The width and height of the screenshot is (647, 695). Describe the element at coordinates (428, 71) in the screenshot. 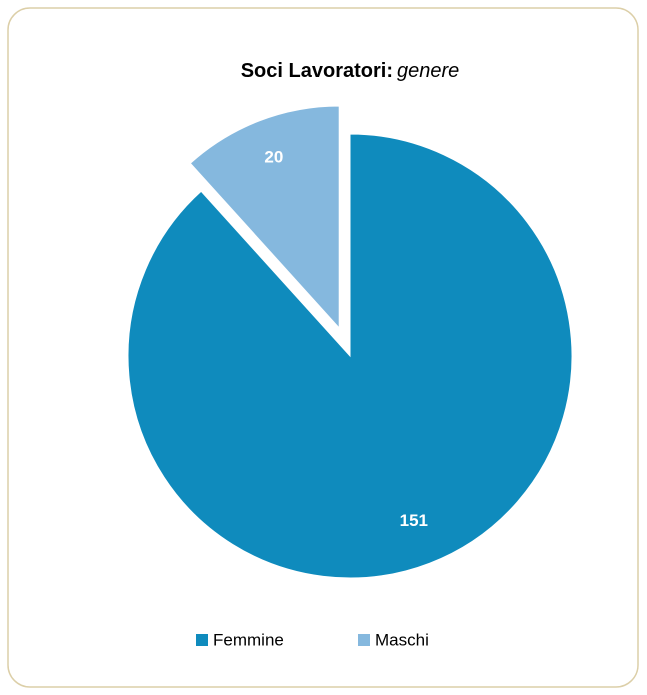

I see `title-italic: genere` at that location.